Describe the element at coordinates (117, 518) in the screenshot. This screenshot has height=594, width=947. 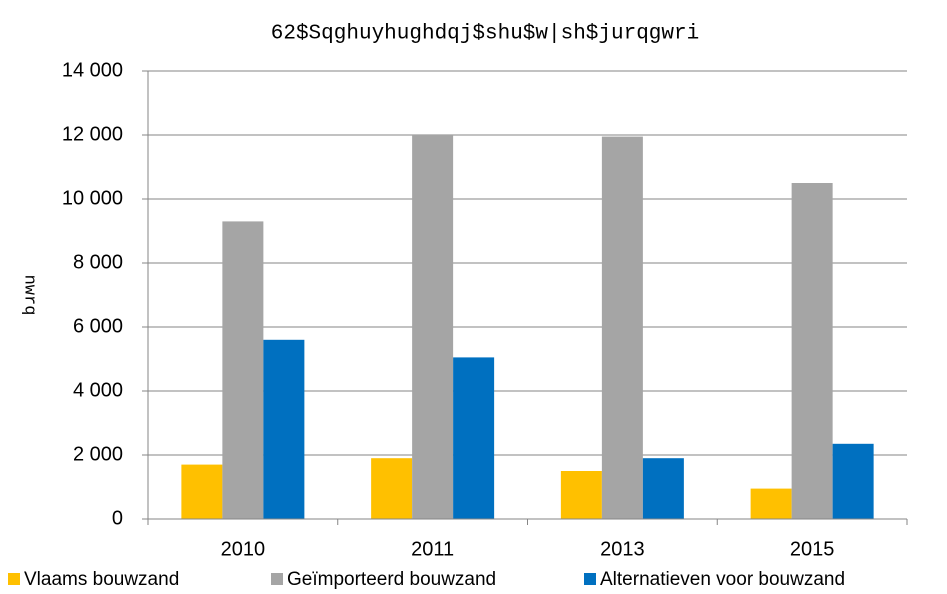
I see `y-tick-label: 0` at that location.